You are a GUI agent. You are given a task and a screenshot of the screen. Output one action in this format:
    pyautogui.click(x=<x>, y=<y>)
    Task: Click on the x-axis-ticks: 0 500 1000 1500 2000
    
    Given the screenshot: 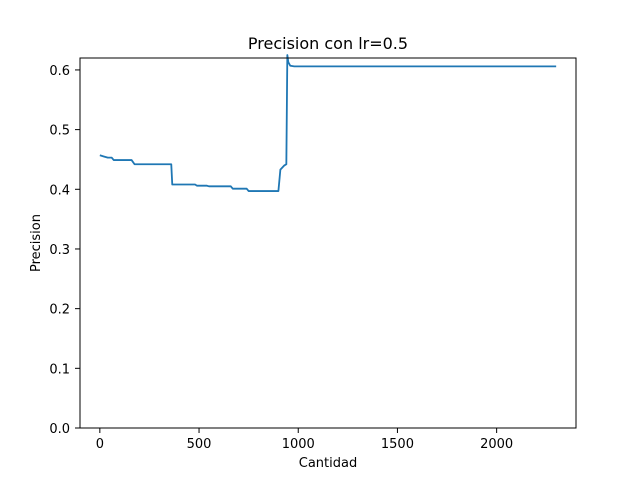 What is the action you would take?
    pyautogui.click(x=304, y=440)
    